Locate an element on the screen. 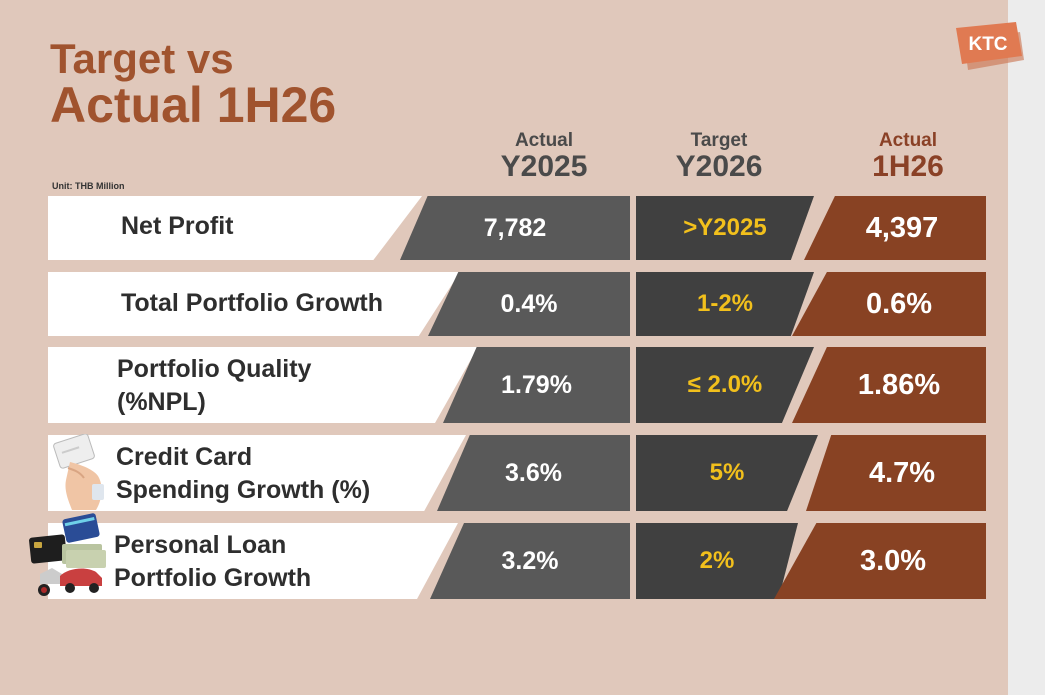 The image size is (1045, 695). title-line-1: Target vs is located at coordinates (142, 58).